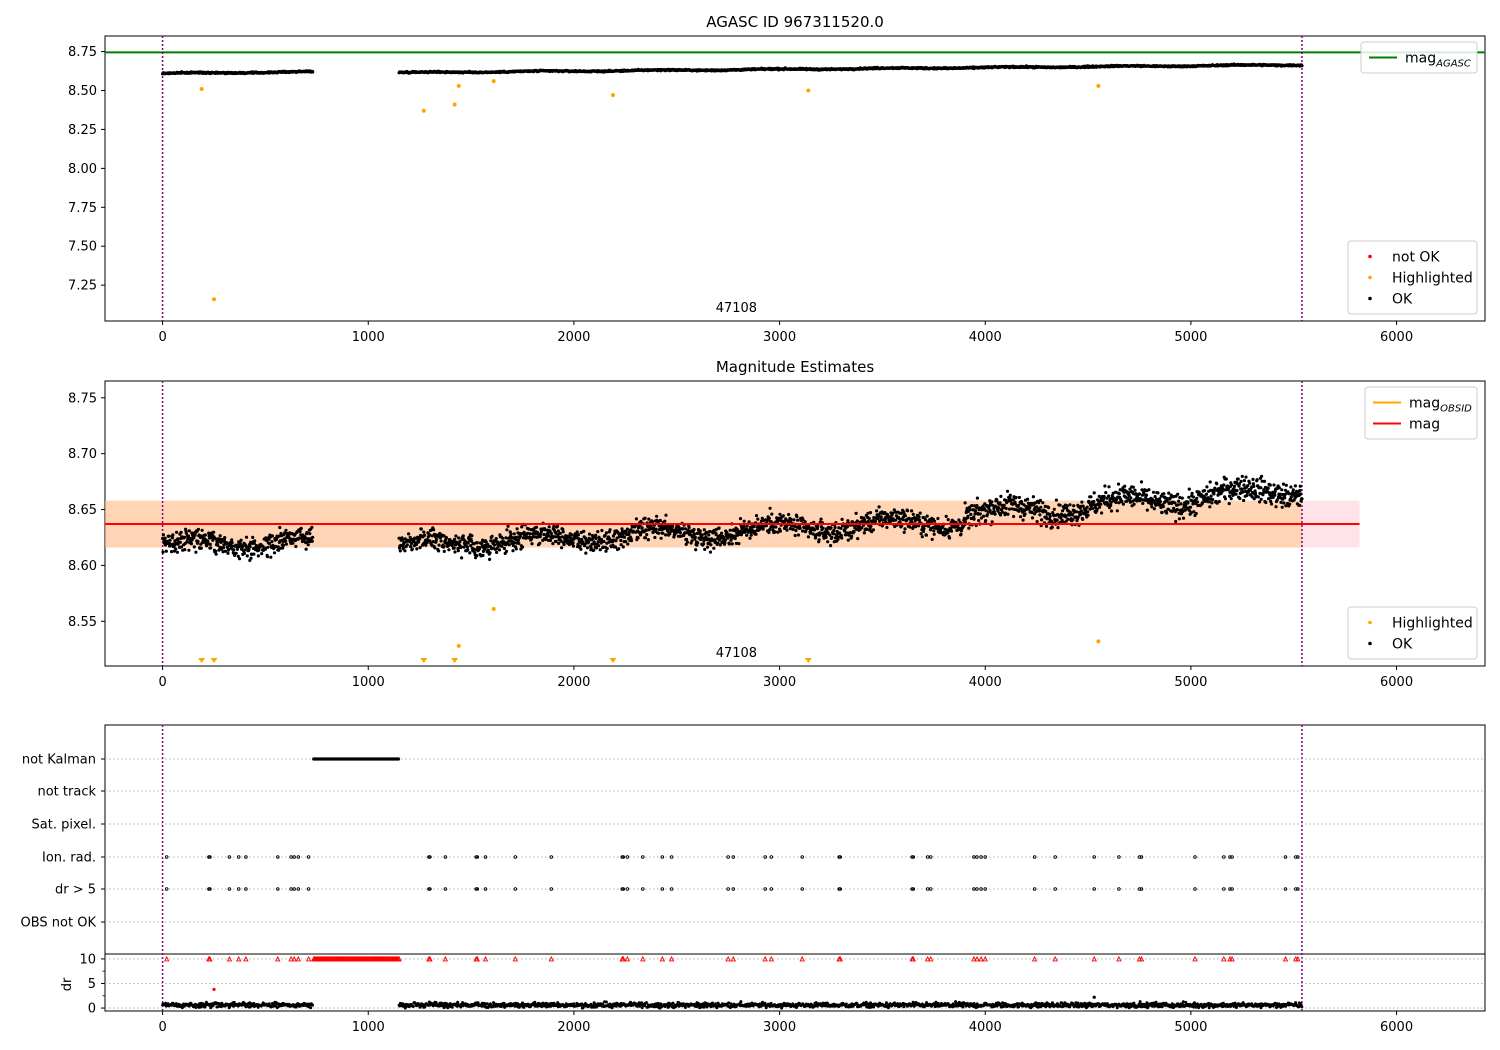 The image size is (1500, 1050). Describe the element at coordinates (82, 566) in the screenshot. I see `y-tick-label: 8.60` at that location.